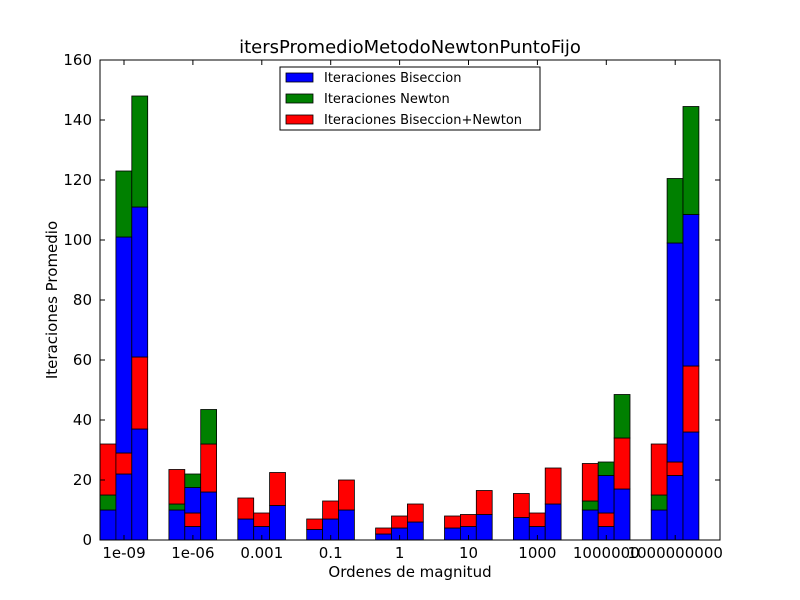 This screenshot has width=800, height=600. What do you see at coordinates (674, 553) in the screenshot?
I see `x-tick-label: 1000000000` at bounding box center [674, 553].